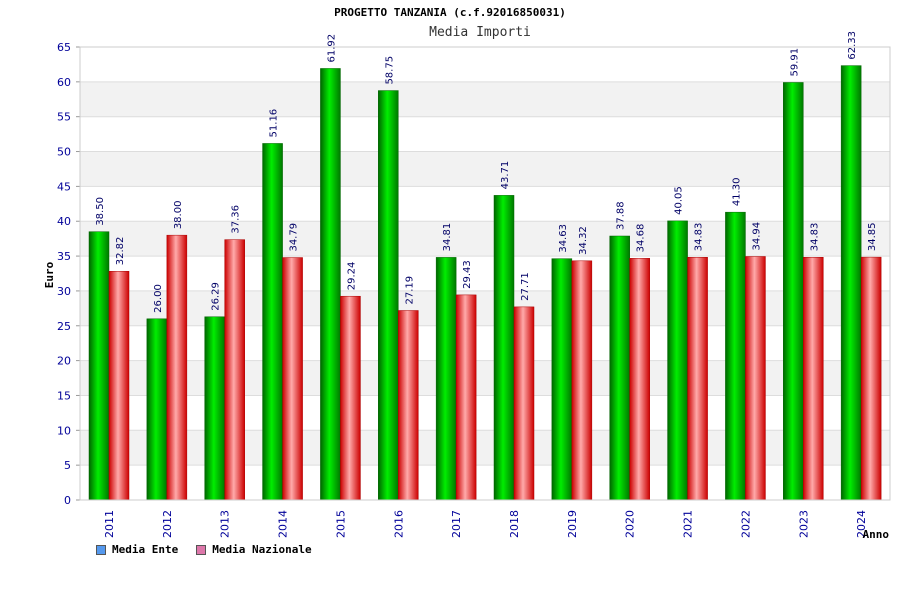 This screenshot has height=600, width=900. I want to click on legend-label-media-nazionale: Media Nazionale, so click(262, 549).